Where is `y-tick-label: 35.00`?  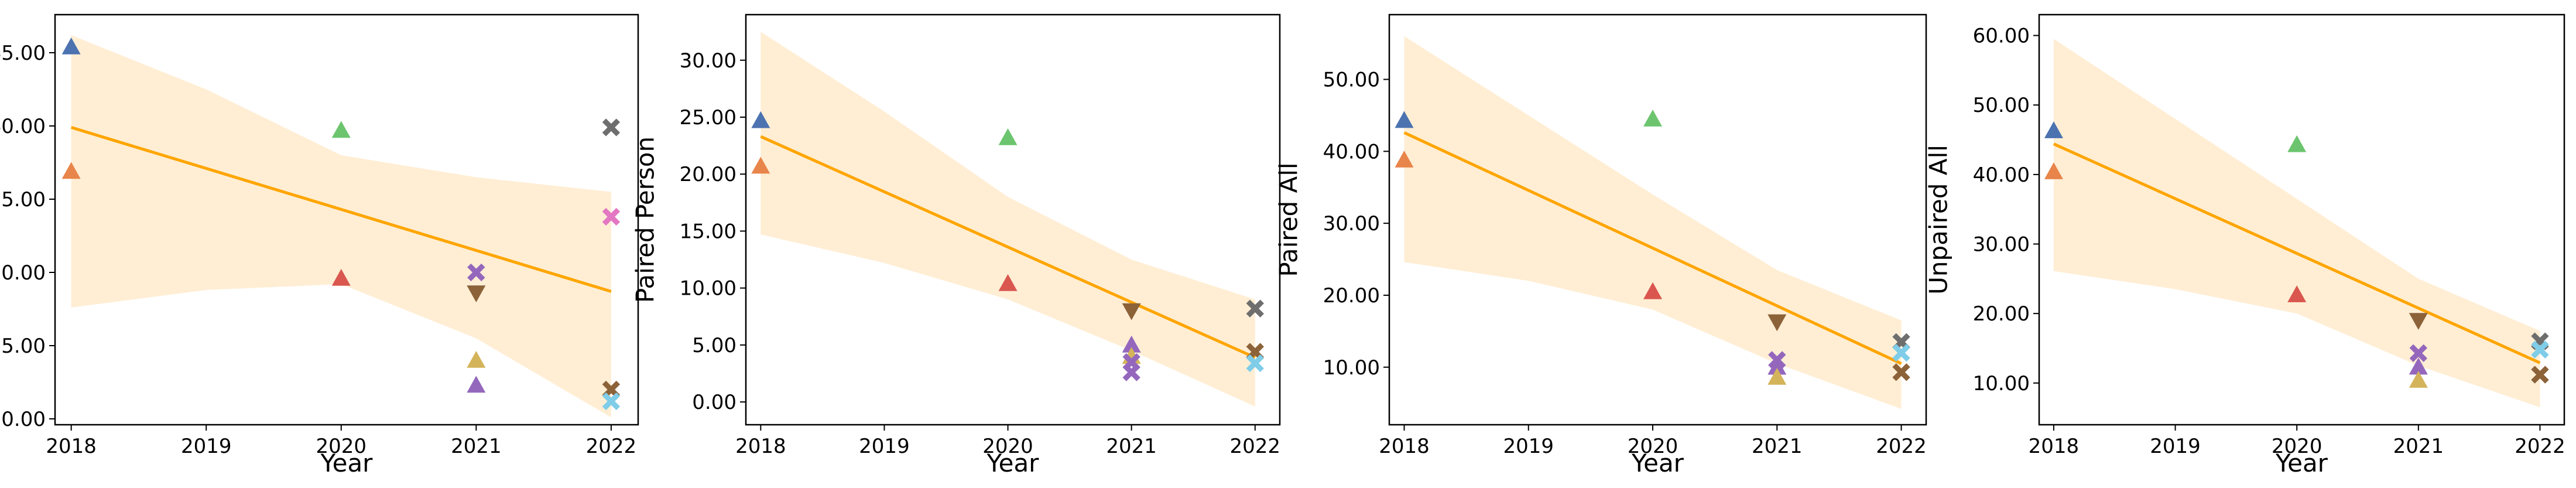
y-tick-label: 35.00 is located at coordinates (23, 199).